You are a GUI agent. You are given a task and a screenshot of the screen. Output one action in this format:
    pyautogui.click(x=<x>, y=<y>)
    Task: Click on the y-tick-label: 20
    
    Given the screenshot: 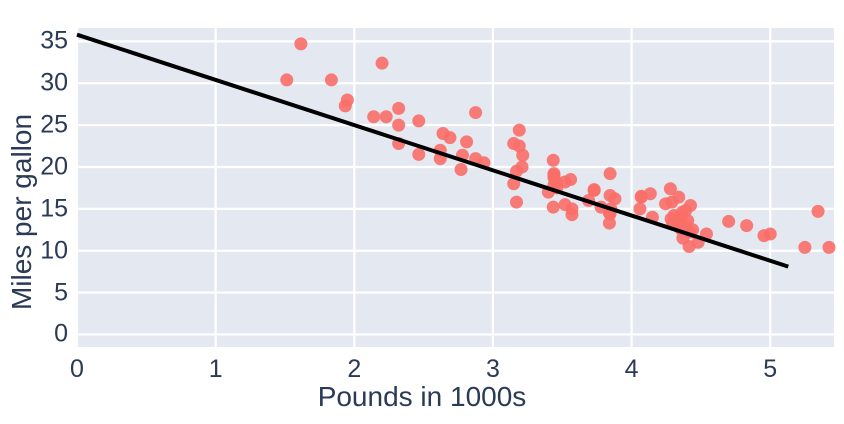 What is the action you would take?
    pyautogui.click(x=54, y=166)
    